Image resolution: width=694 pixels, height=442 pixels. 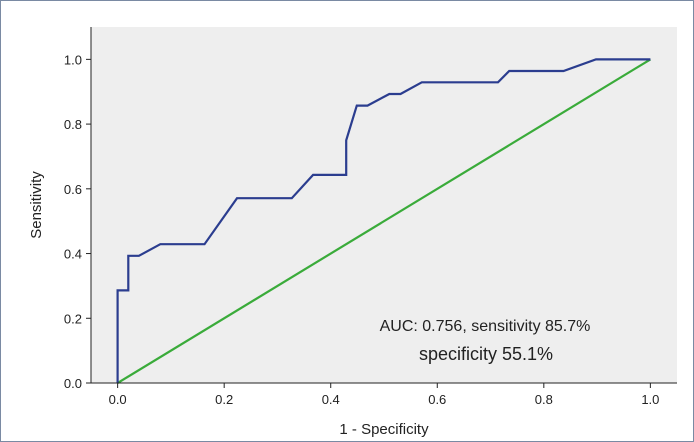 What do you see at coordinates (36, 205) in the screenshot?
I see `y-axis-title: Sensitivity` at bounding box center [36, 205].